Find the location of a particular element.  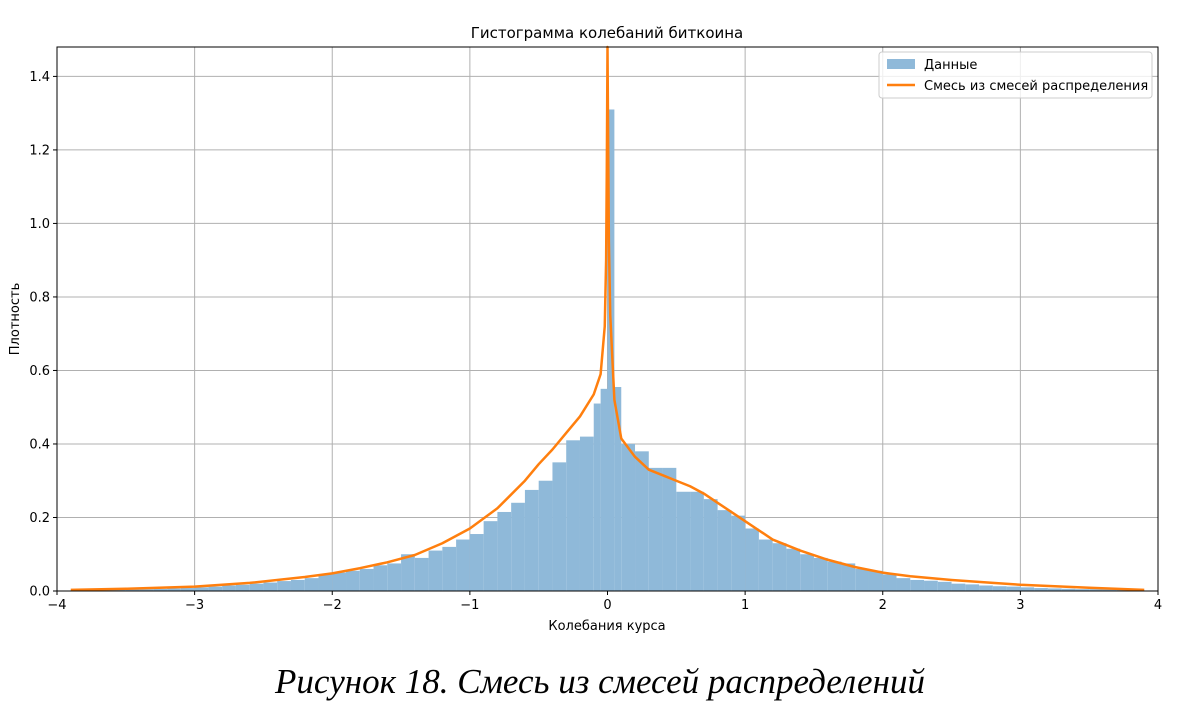

x-tick-label: −4 is located at coordinates (56, 605).